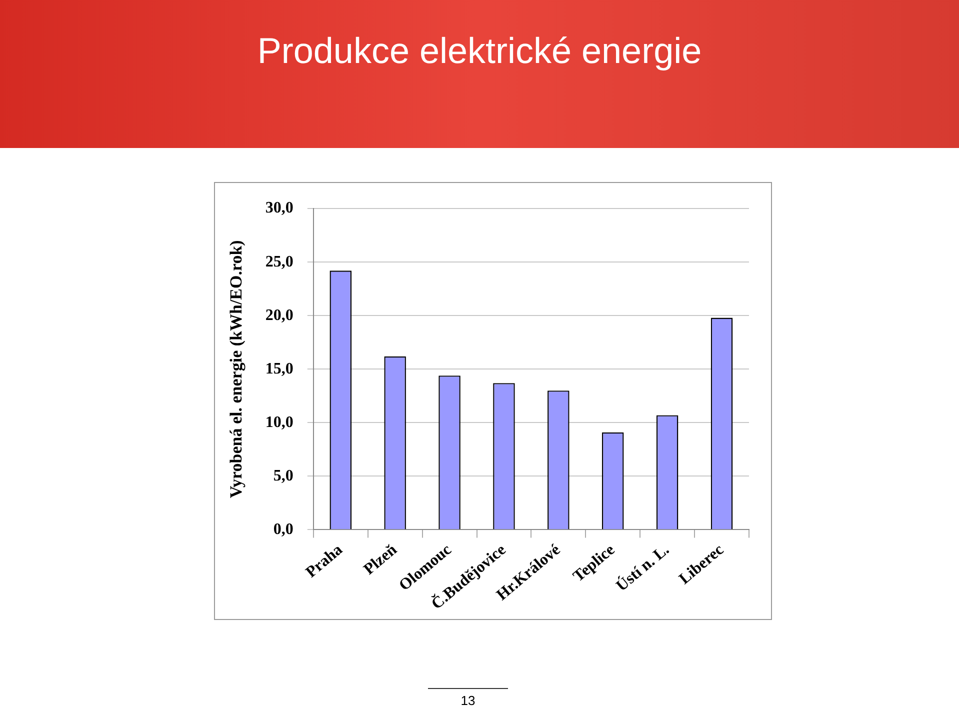  Describe the element at coordinates (279, 261) in the screenshot. I see `y-tick-label: 25,0` at that location.